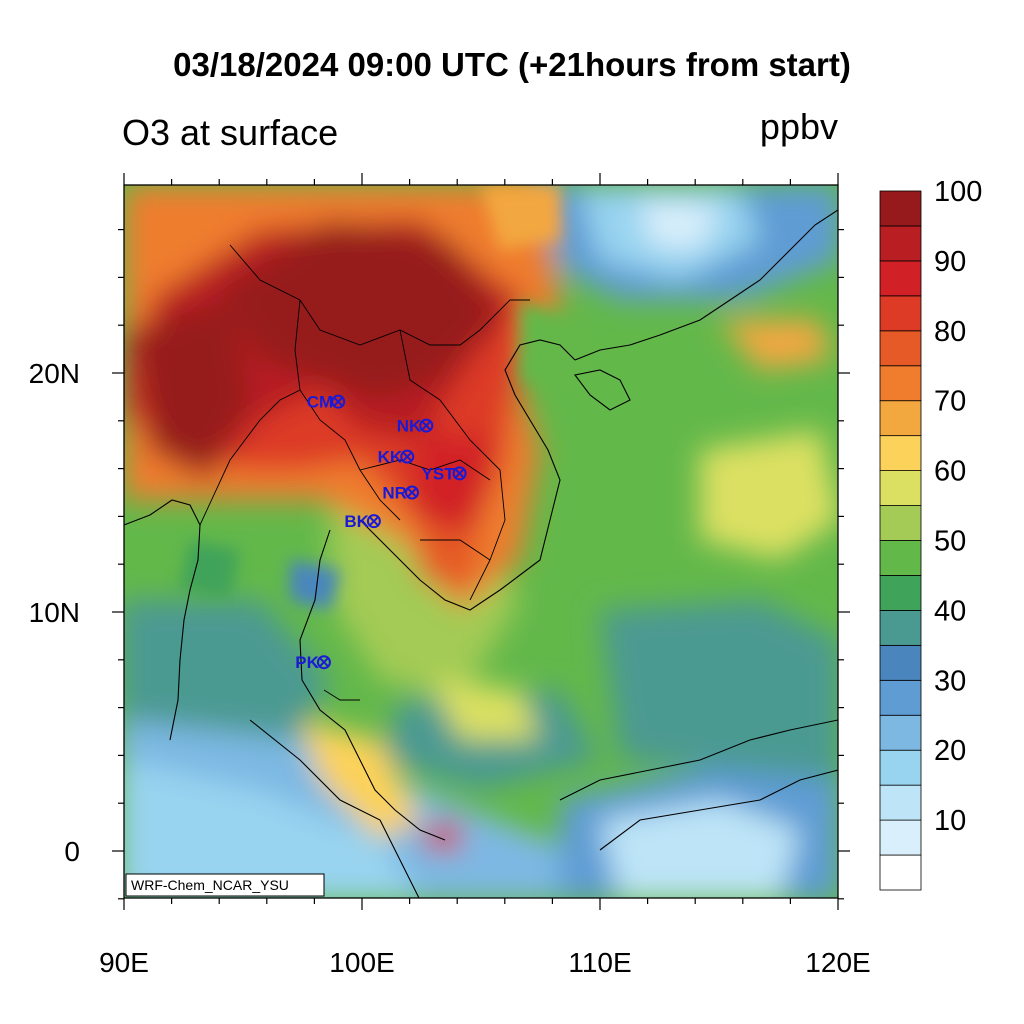 Image resolution: width=1024 pixels, height=1024 pixels. I want to click on colorbar-label: 80, so click(950, 332).